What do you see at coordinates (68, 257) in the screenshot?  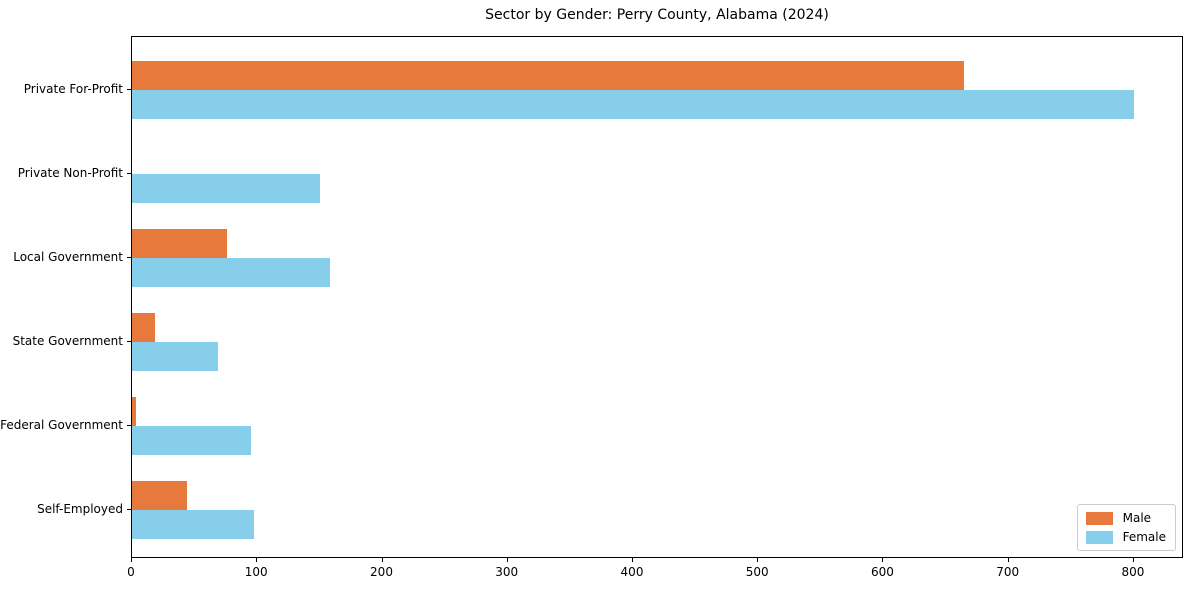 I see `ytick-label-2: Local Government` at bounding box center [68, 257].